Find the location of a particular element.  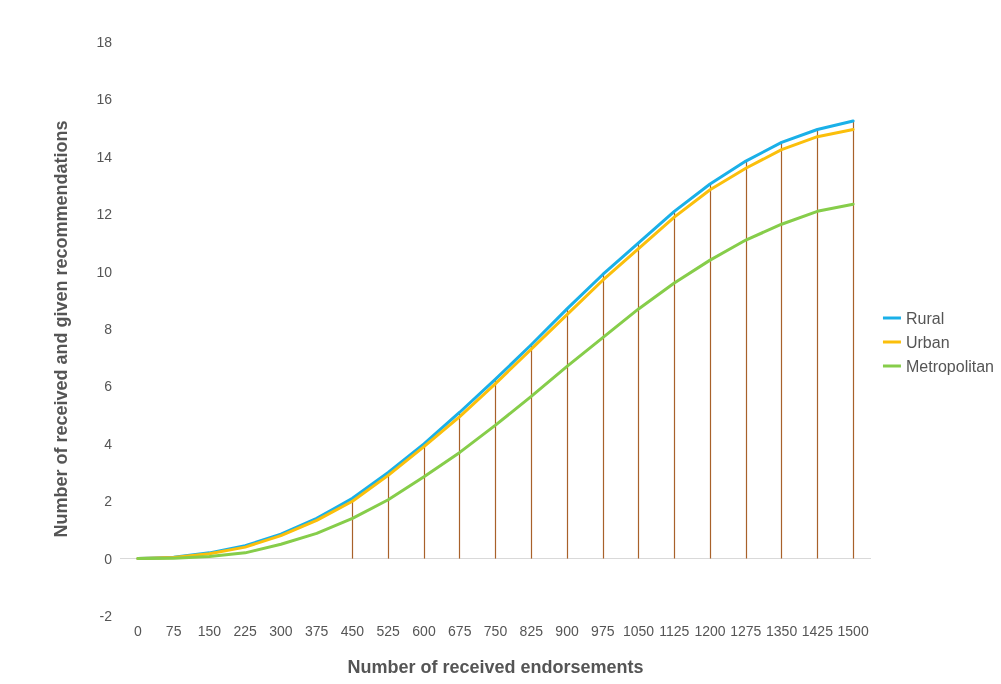

y-tick-label: 12 is located at coordinates (104, 214).